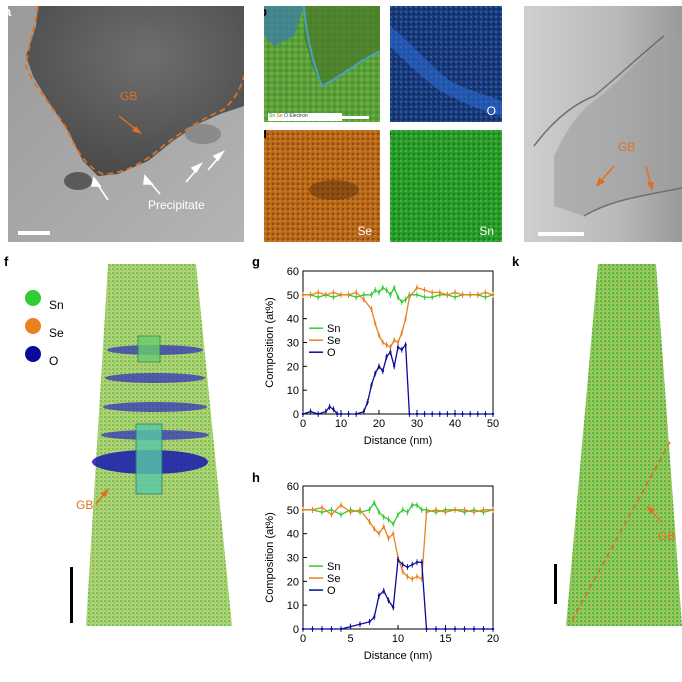 This screenshot has width=682, height=682. Describe the element at coordinates (6, 261) in the screenshot. I see `panel-f-label: f` at that location.